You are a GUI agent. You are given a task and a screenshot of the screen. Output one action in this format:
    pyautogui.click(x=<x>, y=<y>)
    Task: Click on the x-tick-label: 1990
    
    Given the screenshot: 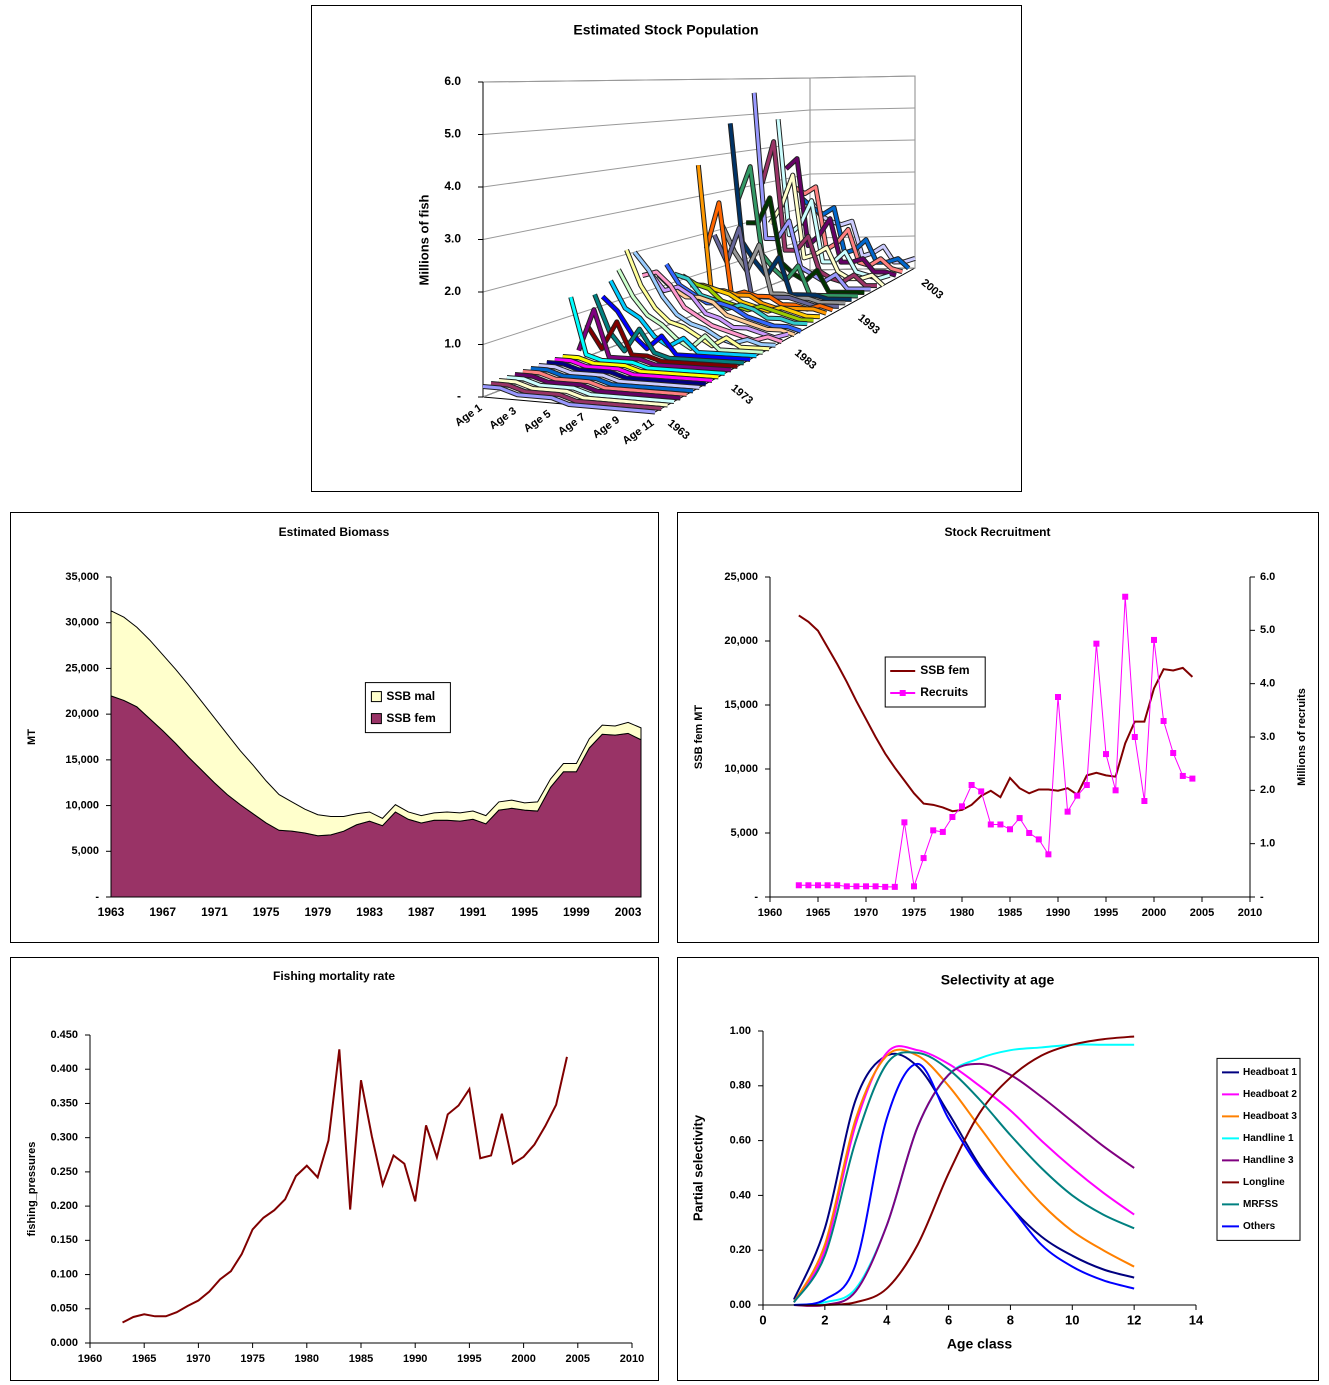 What is the action you would take?
    pyautogui.click(x=1058, y=913)
    